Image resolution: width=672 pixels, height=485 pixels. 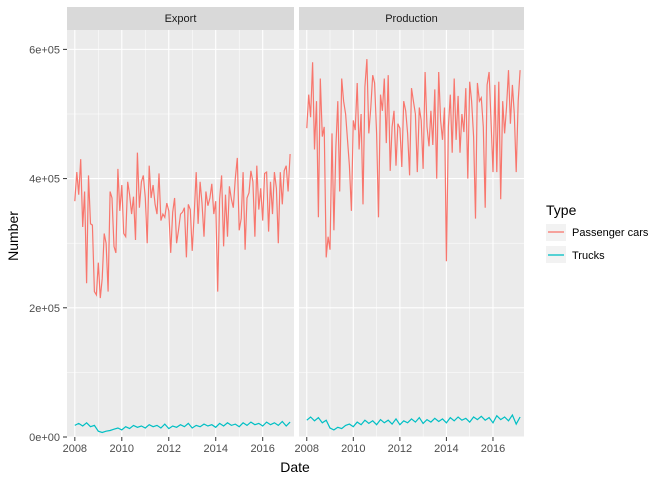 What do you see at coordinates (13, 236) in the screenshot?
I see `y-axis-title: Number` at bounding box center [13, 236].